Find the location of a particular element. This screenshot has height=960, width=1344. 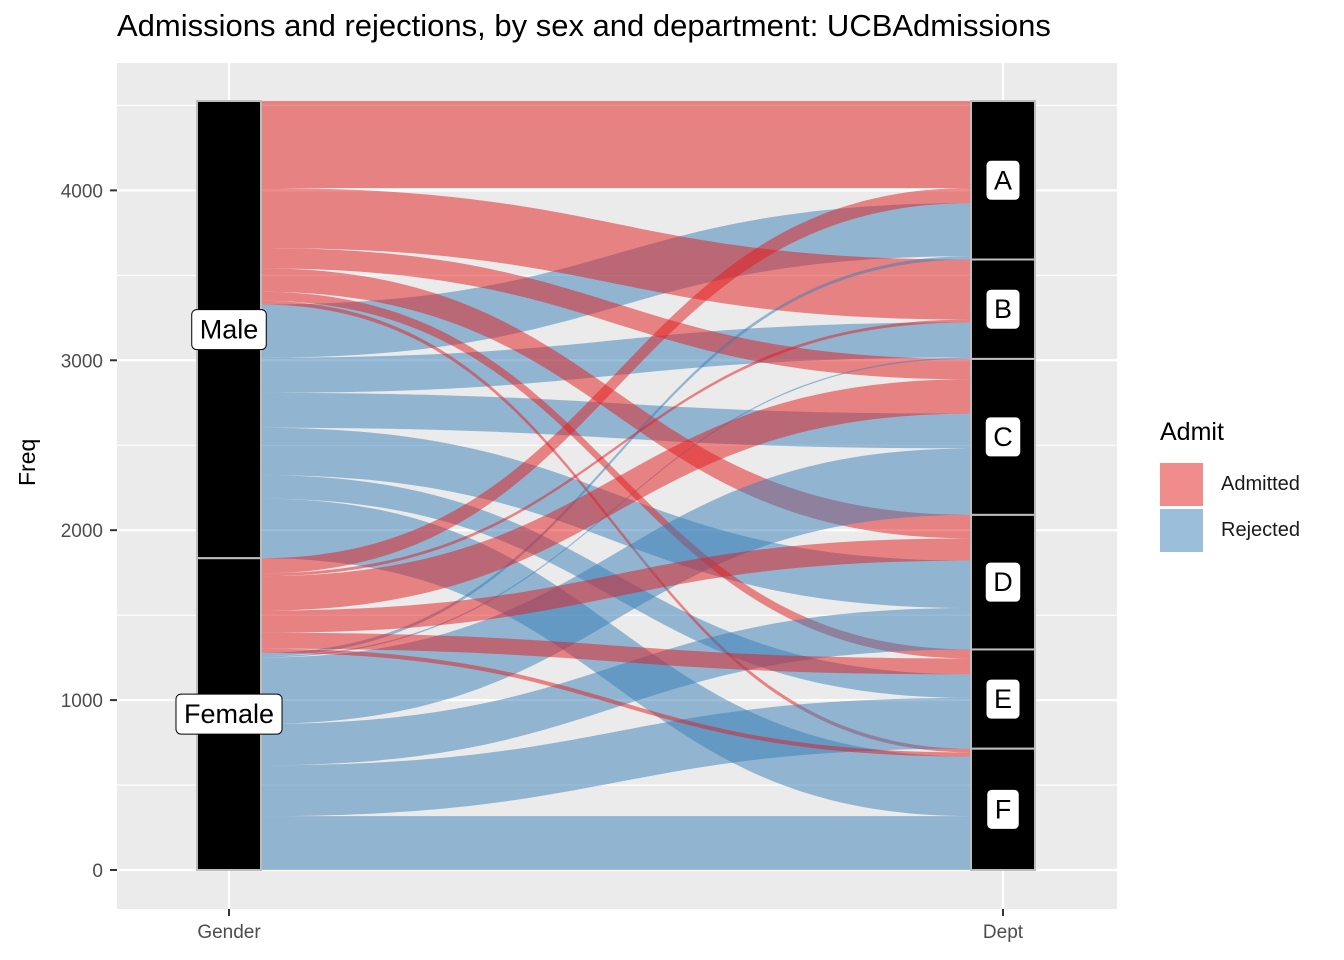

stratum-label-f: F is located at coordinates (1003, 809).